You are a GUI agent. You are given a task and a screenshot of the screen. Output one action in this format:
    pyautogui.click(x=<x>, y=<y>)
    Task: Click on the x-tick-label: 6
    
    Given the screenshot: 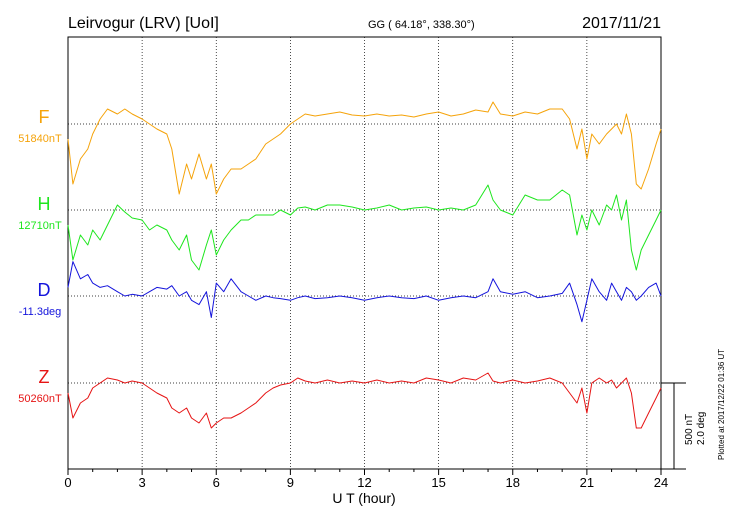 What is the action you would take?
    pyautogui.click(x=216, y=482)
    